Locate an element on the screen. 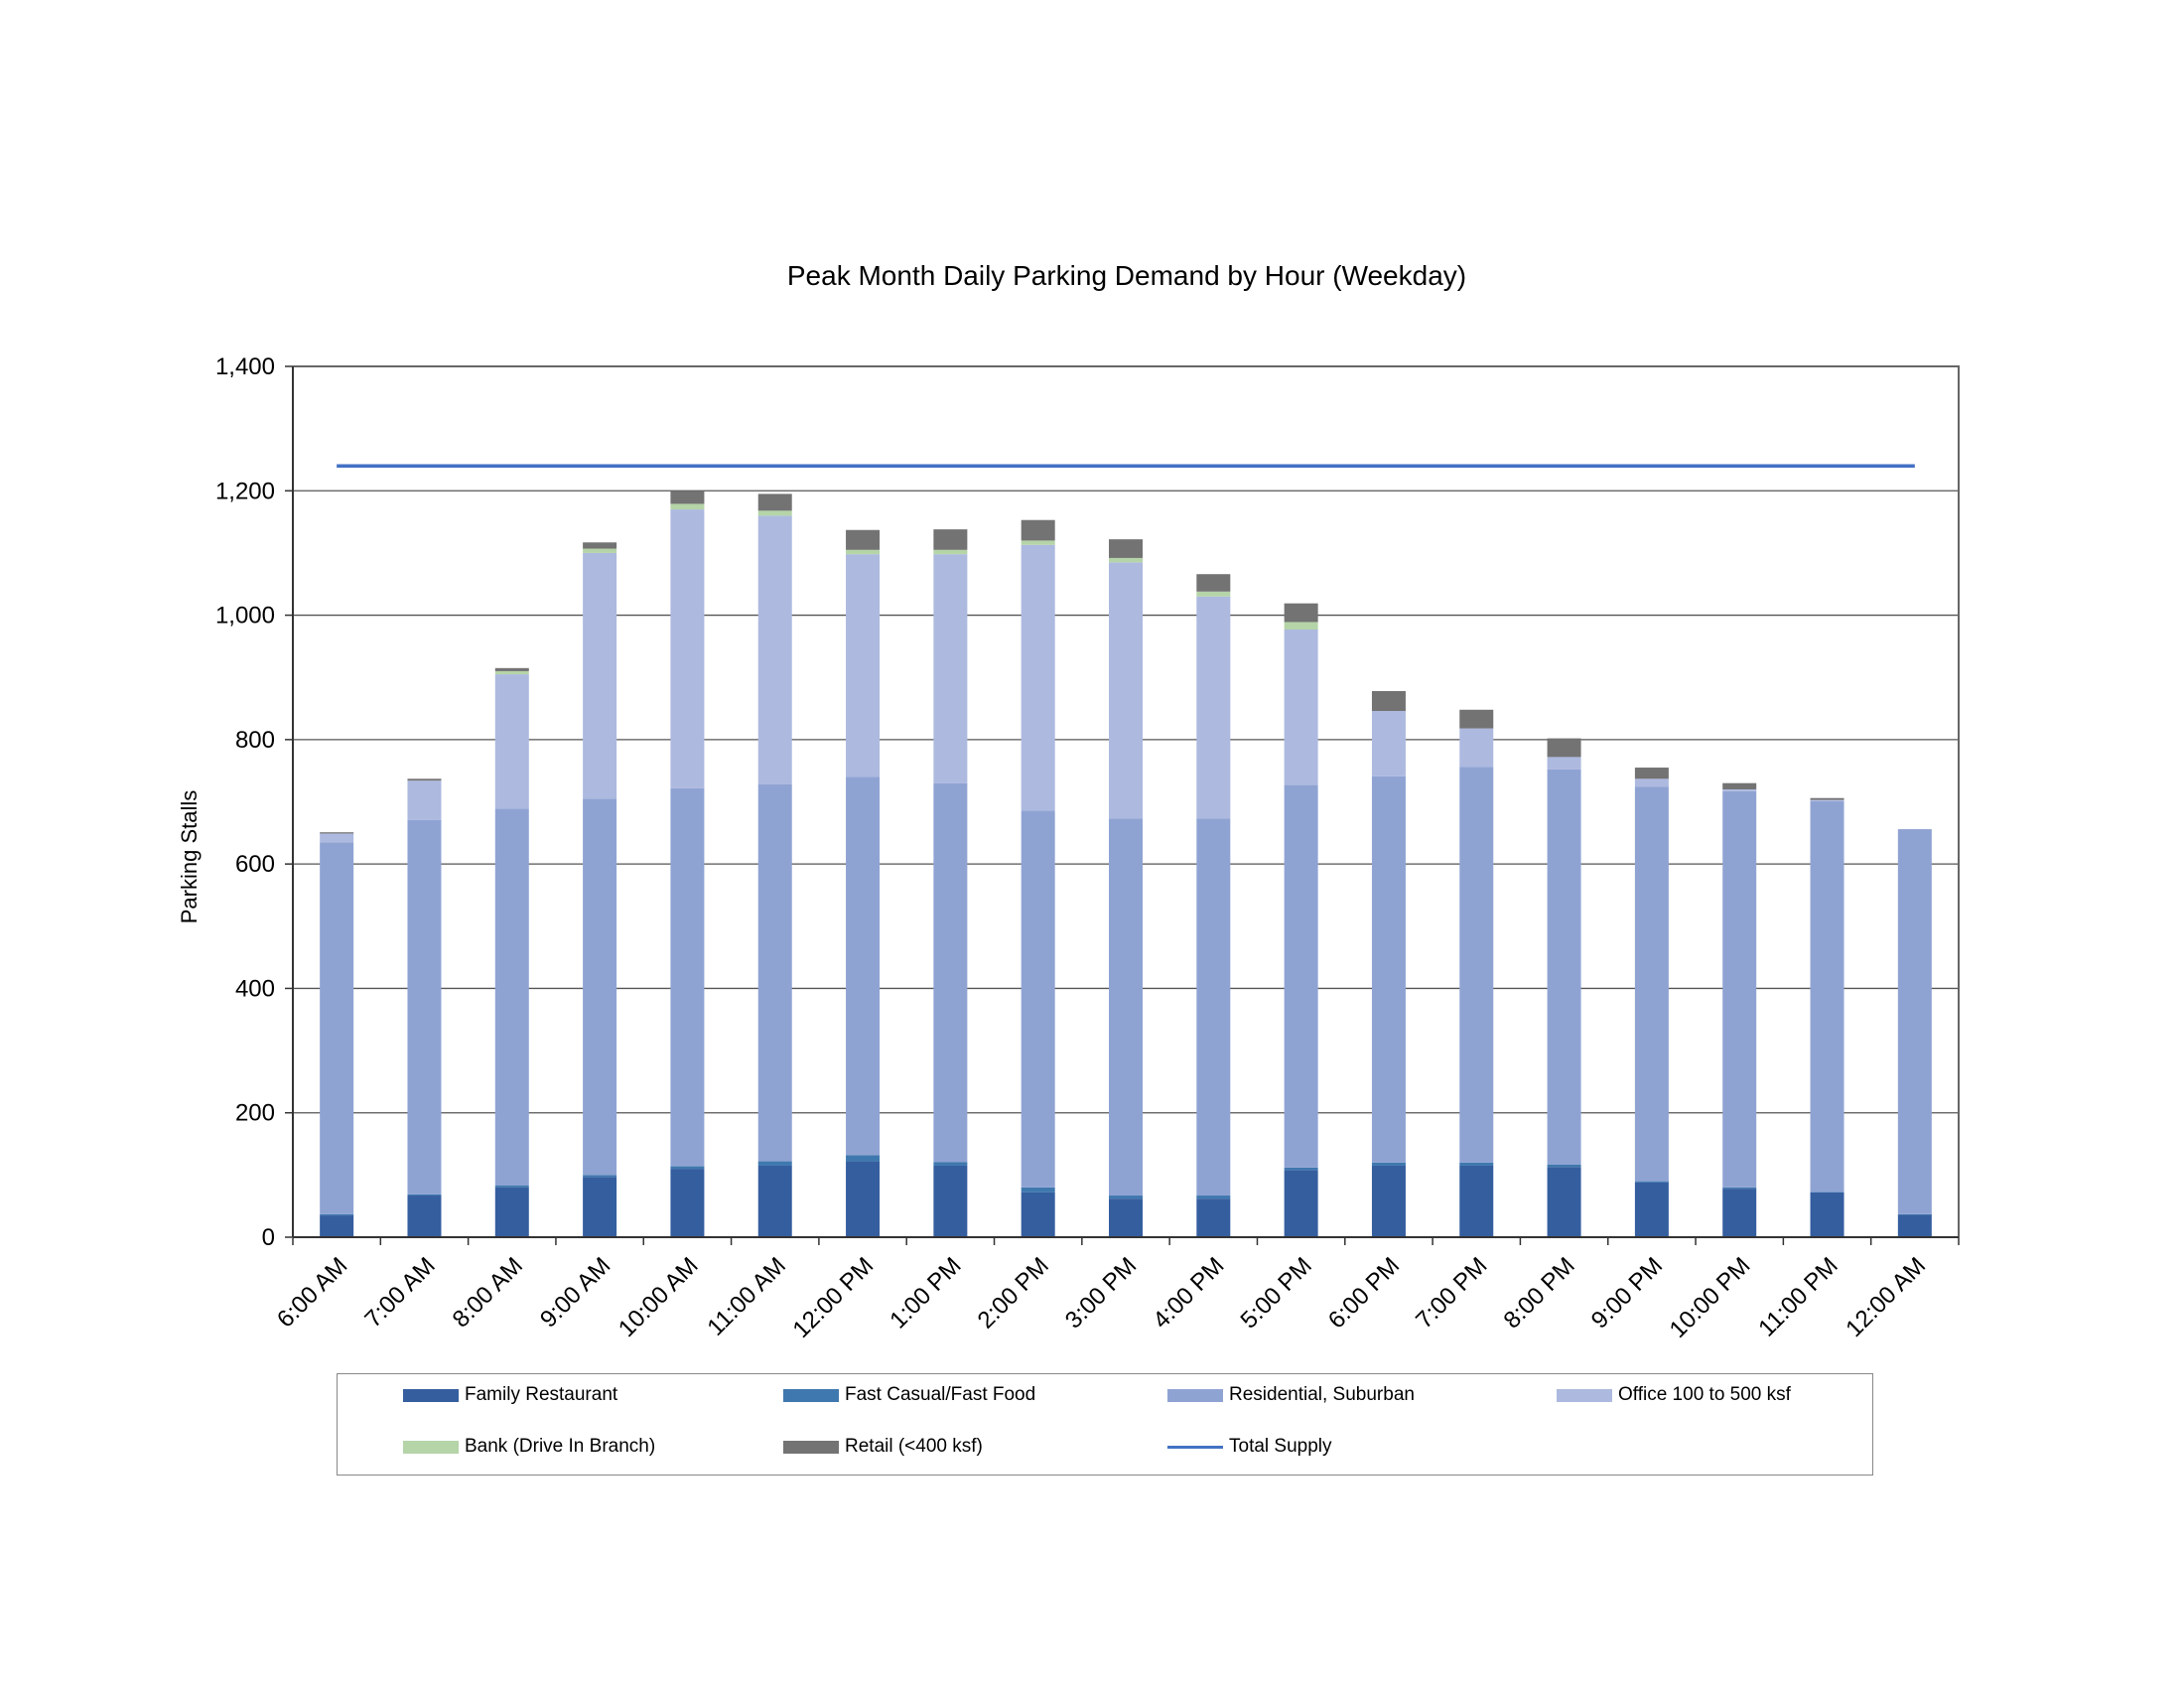 The image size is (2184, 1688). x-tick-label: 3:00 PM is located at coordinates (1101, 1293).